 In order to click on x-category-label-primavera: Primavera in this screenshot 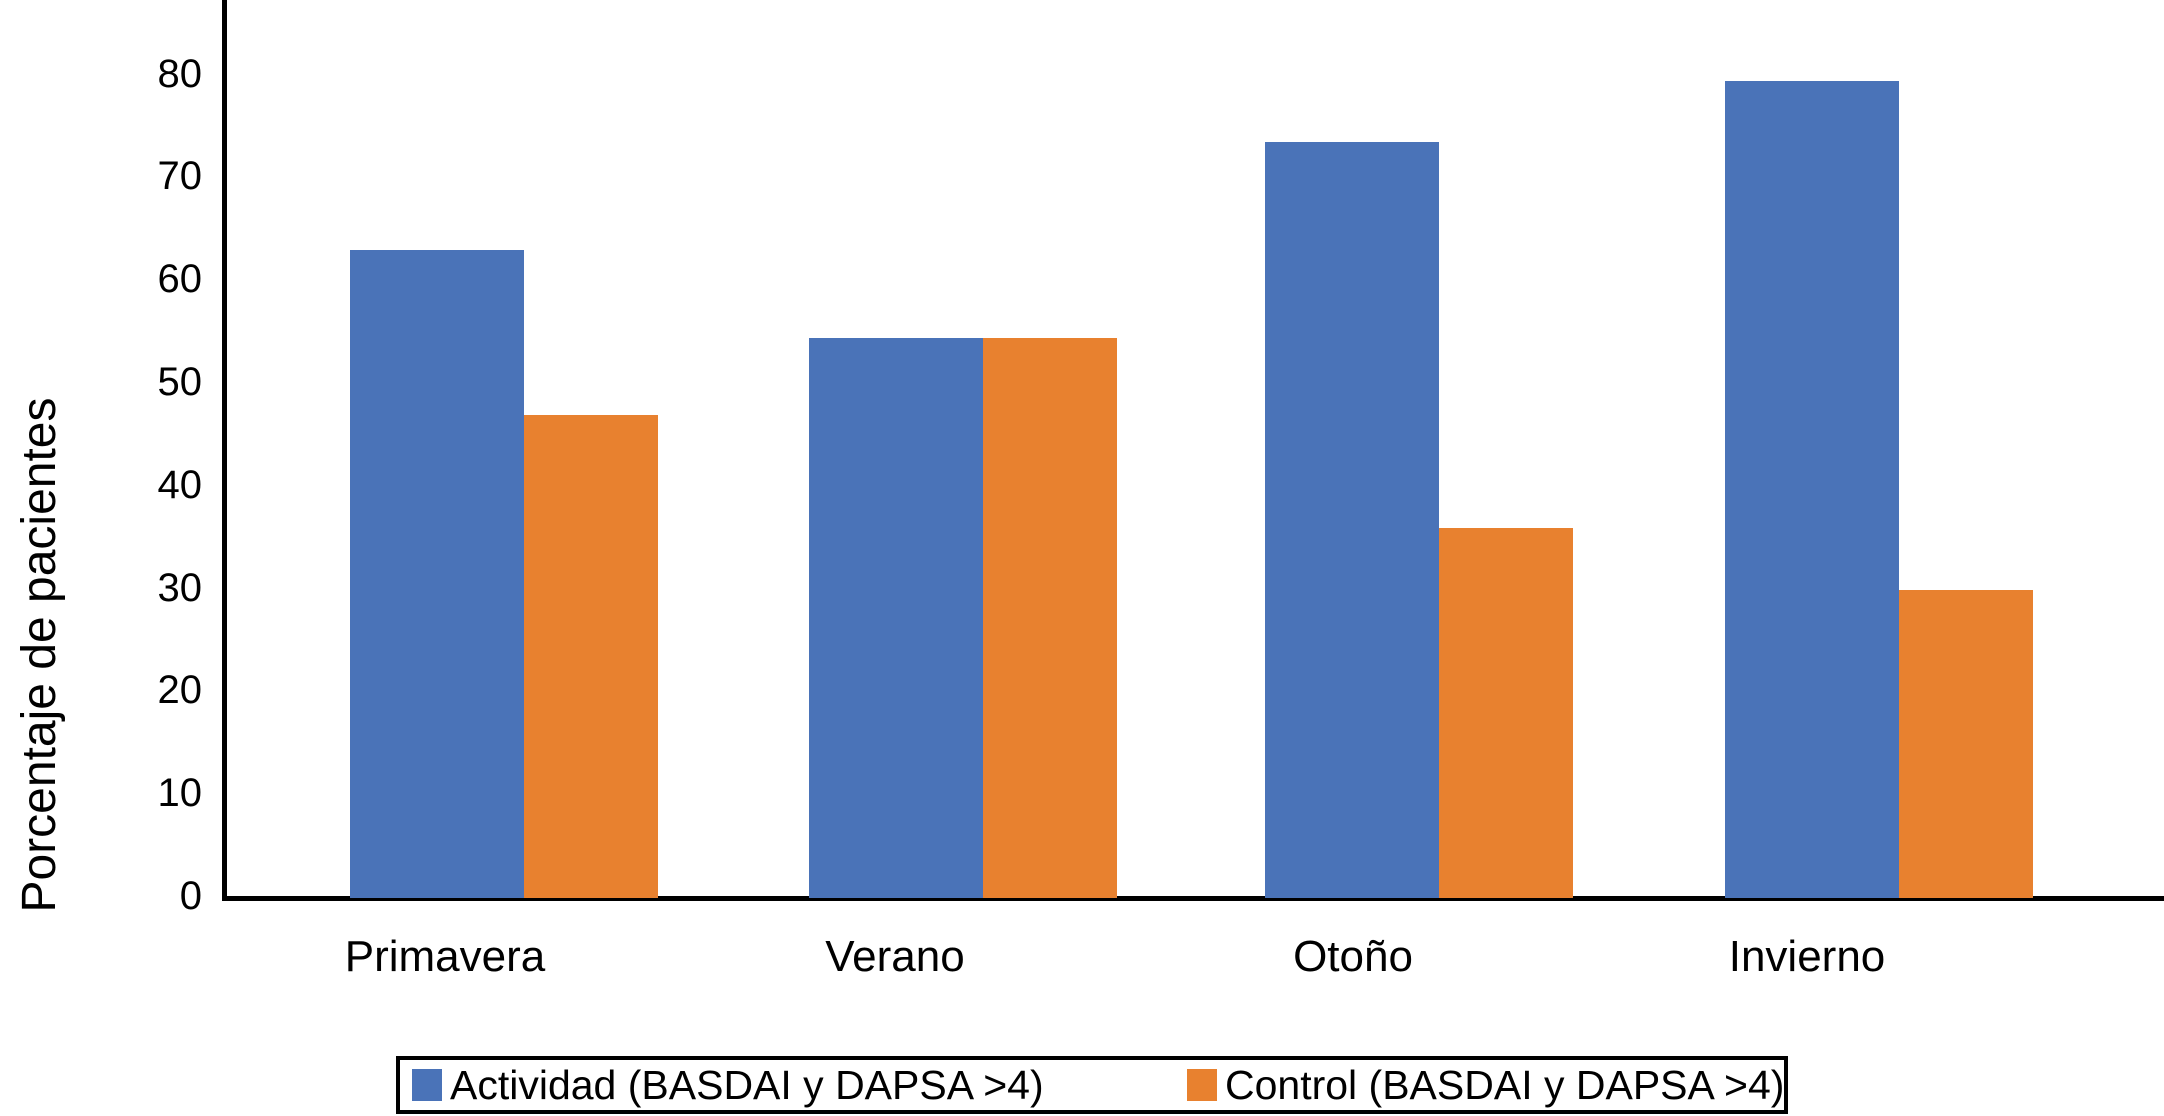, I will do `click(445, 956)`.